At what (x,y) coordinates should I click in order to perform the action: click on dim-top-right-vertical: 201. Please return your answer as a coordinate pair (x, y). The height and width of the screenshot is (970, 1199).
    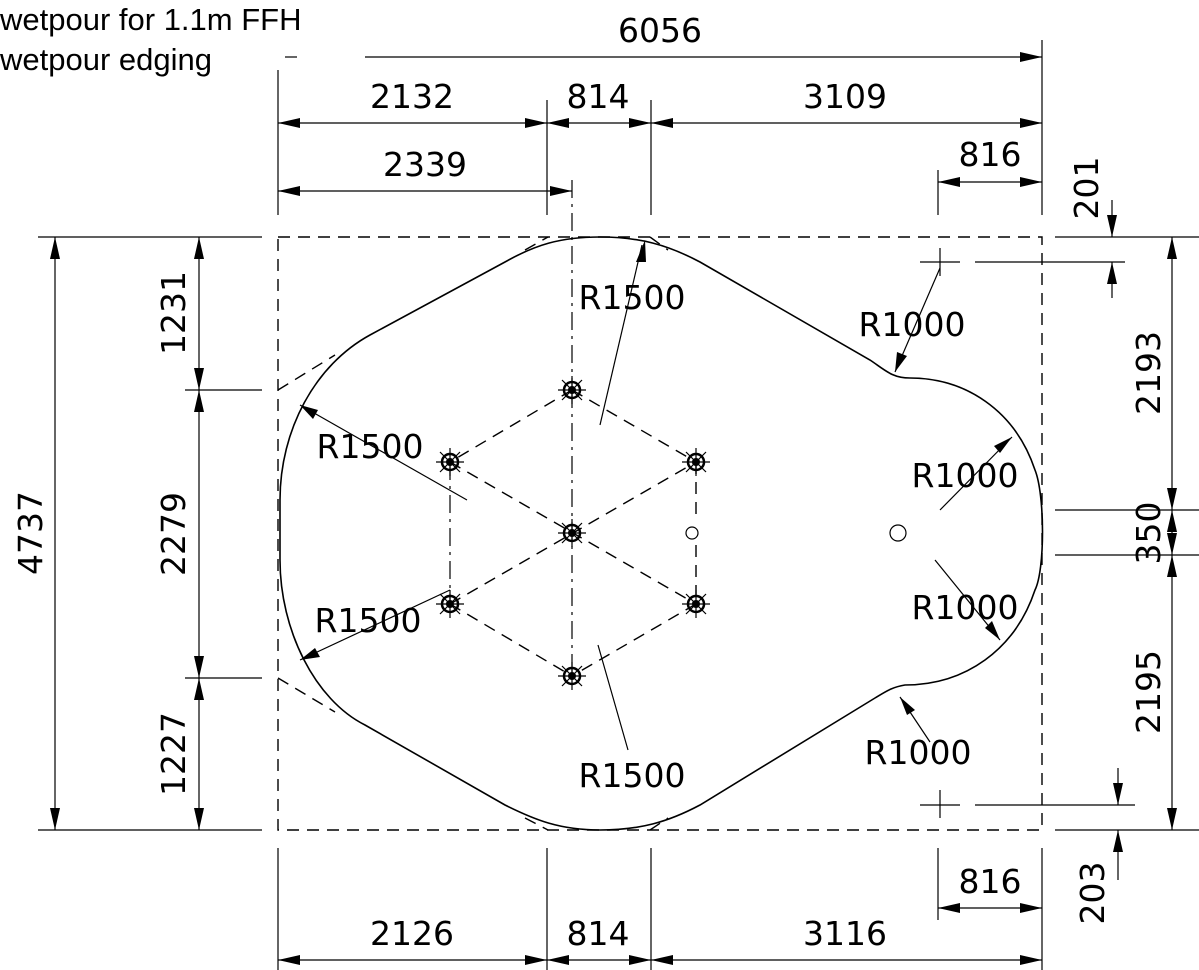
    Looking at the image, I should click on (1086, 188).